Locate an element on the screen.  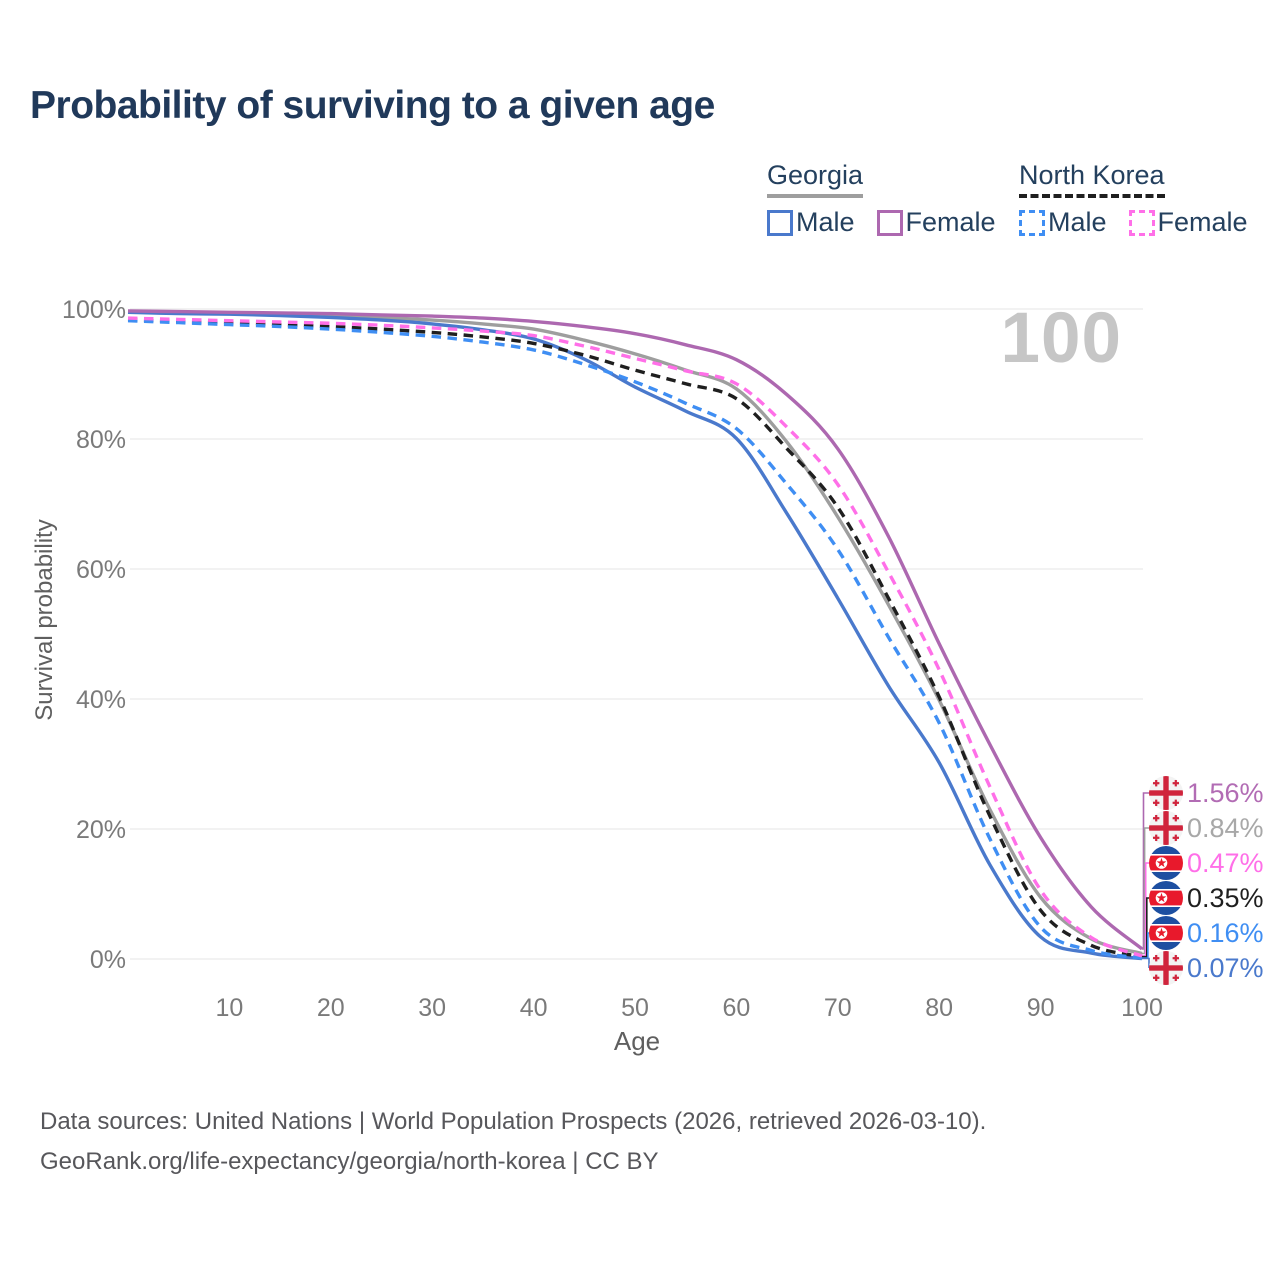
x-tick-label: 30 is located at coordinates (432, 1008).